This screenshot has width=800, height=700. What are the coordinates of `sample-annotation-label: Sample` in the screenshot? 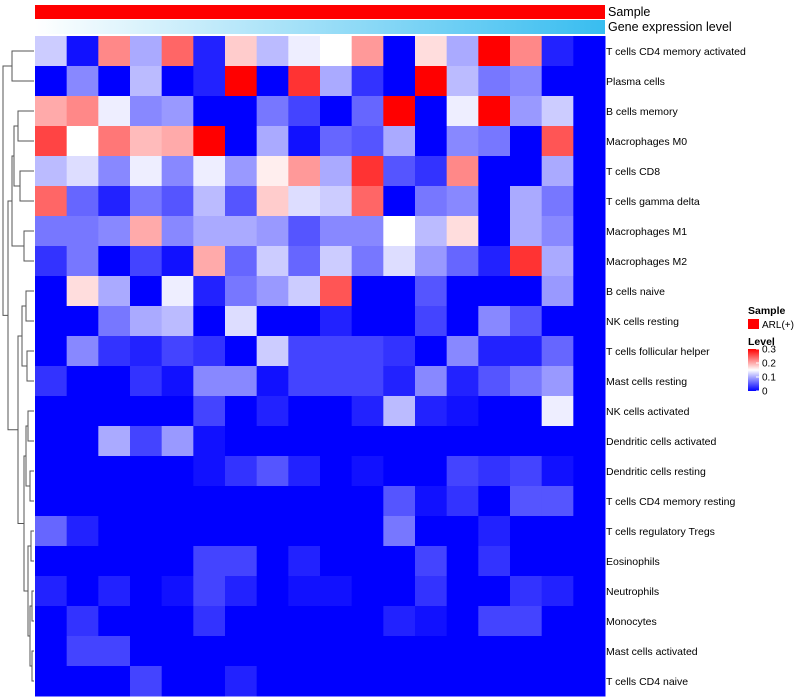 It's located at (629, 12).